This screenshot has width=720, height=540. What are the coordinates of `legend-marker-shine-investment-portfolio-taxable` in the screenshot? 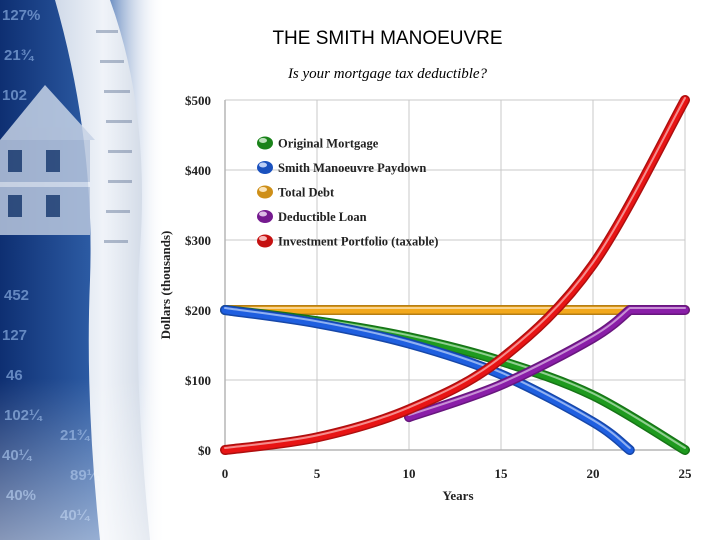 It's located at (263, 238).